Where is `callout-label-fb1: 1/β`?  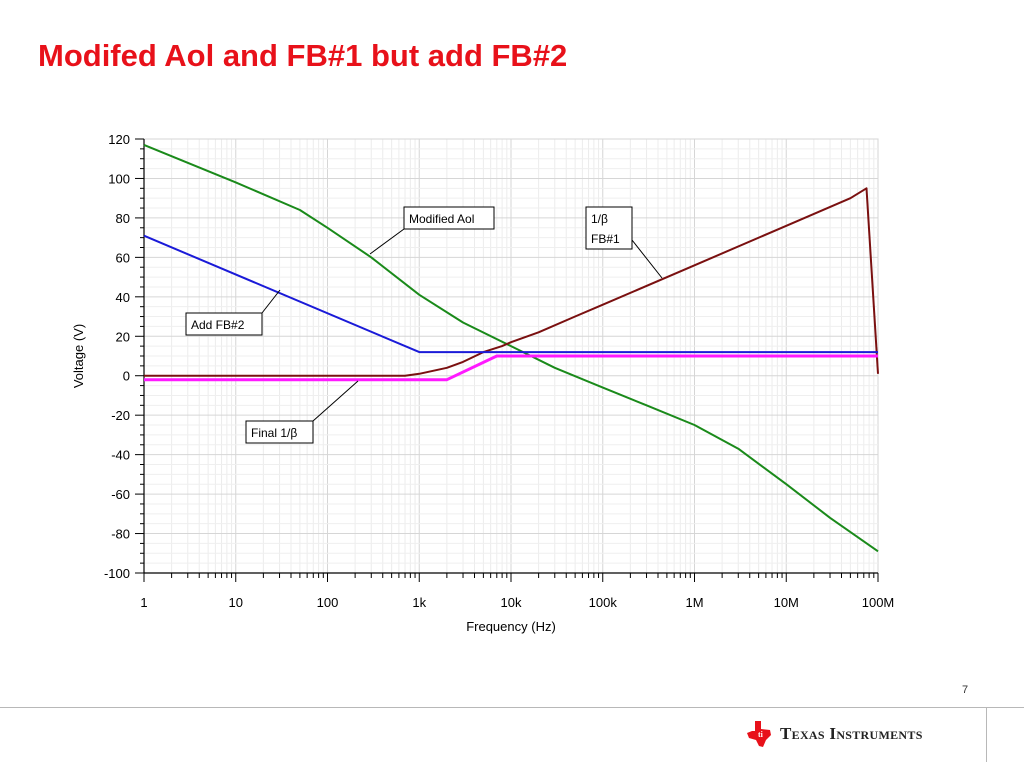
callout-label-fb1: 1/β is located at coordinates (599, 219).